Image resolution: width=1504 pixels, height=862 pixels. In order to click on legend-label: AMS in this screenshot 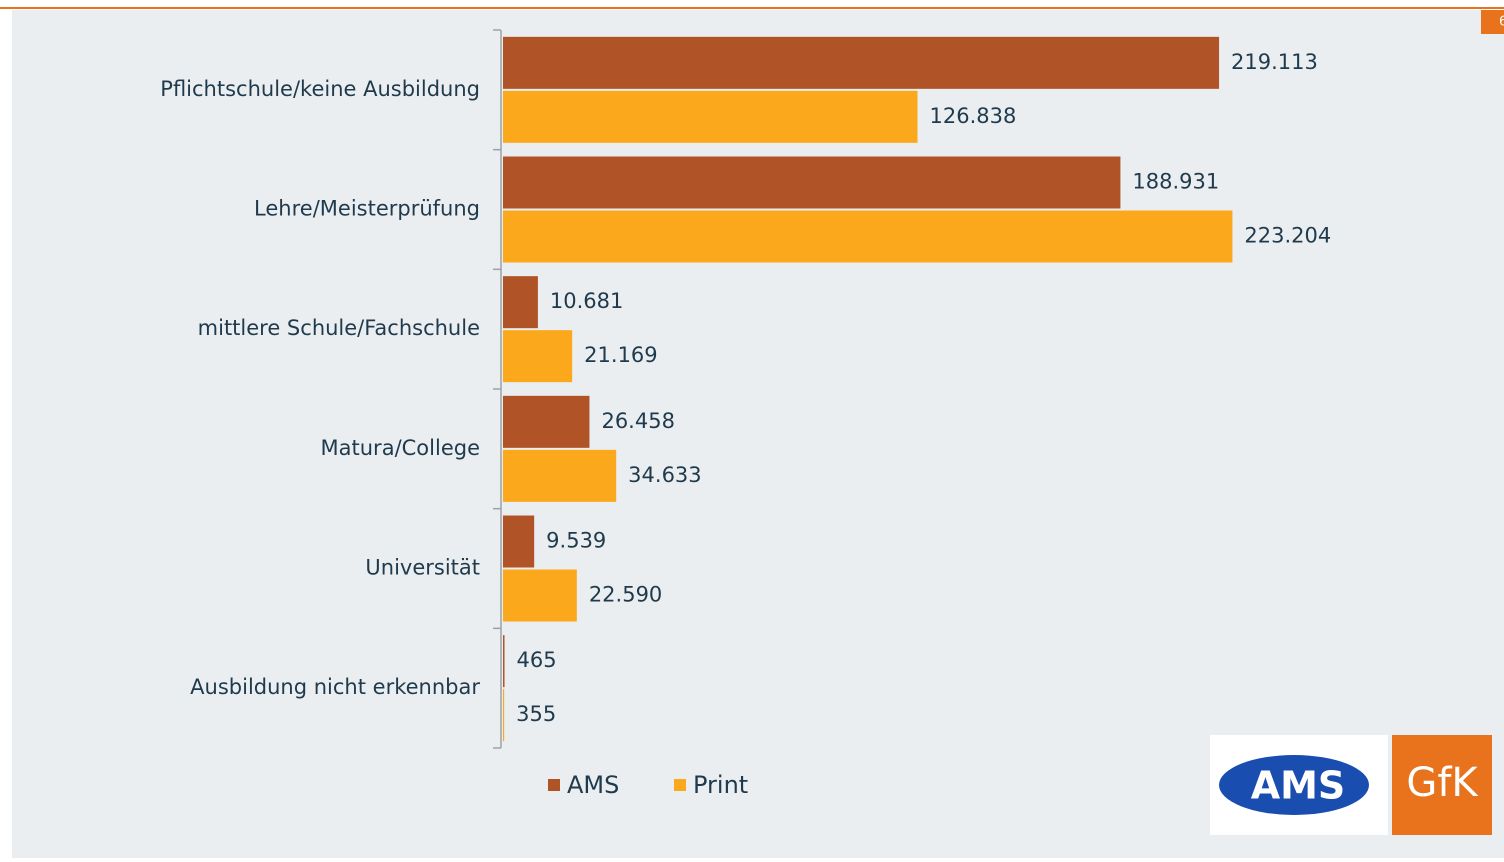, I will do `click(593, 785)`.